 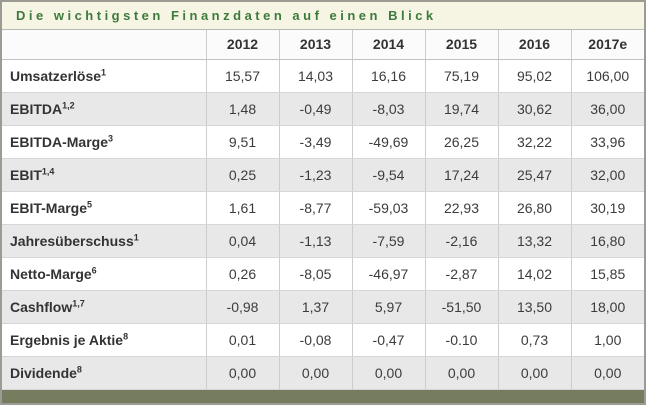 I want to click on value-cell: -1,13, so click(x=315, y=241).